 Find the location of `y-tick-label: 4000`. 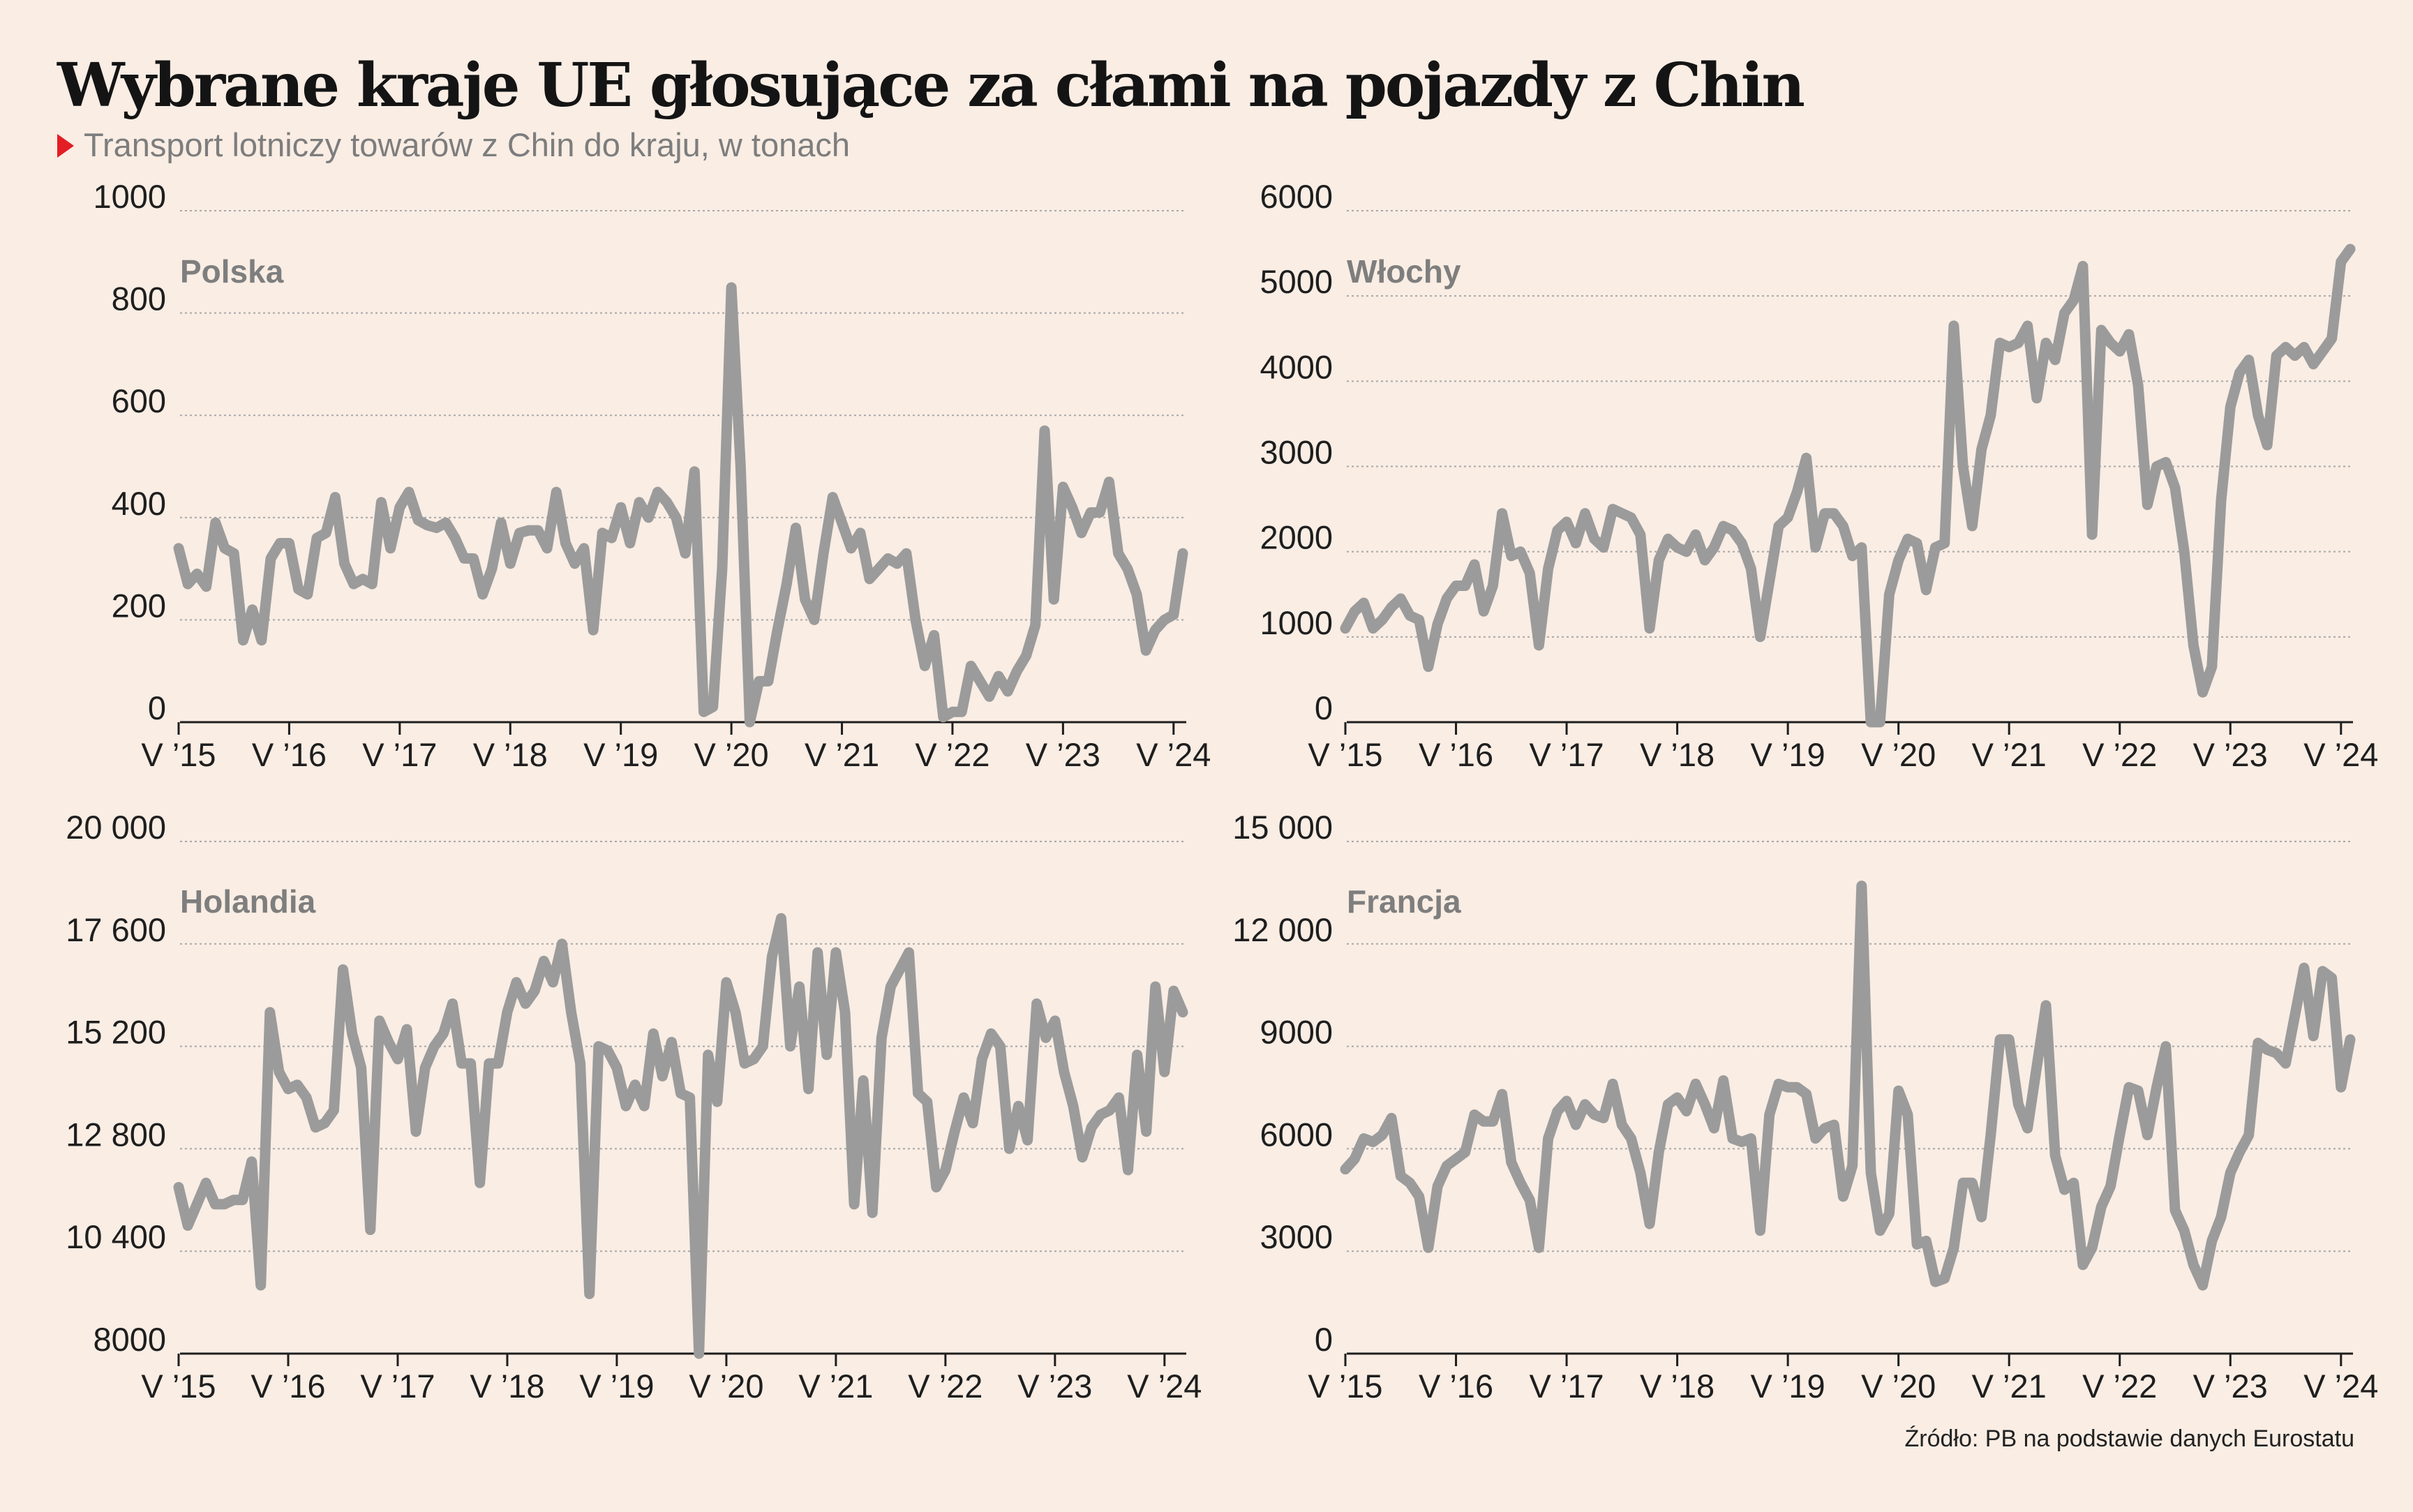

y-tick-label: 4000 is located at coordinates (1296, 366).